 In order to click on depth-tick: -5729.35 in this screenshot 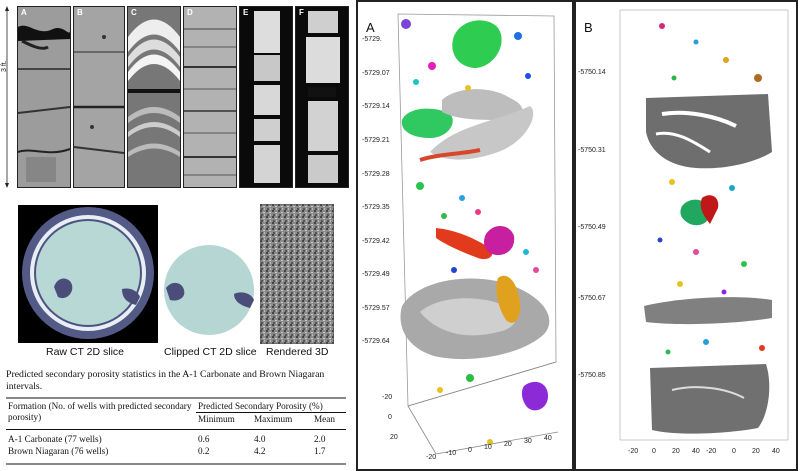, I will do `click(376, 207)`.